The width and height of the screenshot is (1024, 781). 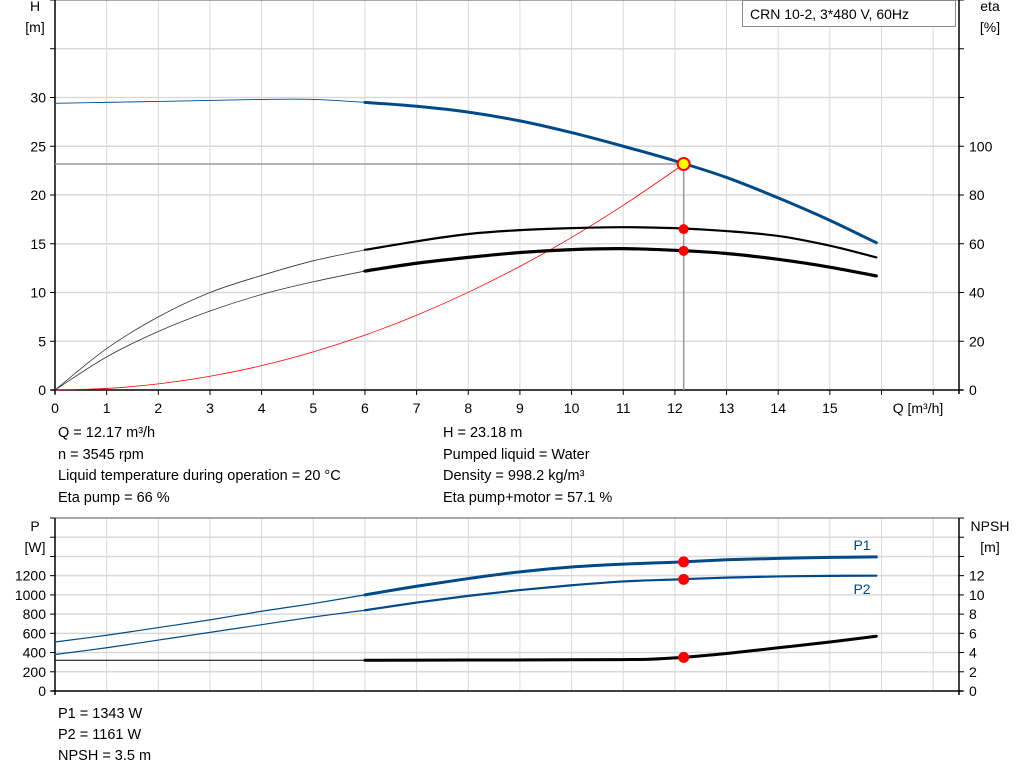 I want to click on y-tick-label-left: 25, so click(x=38, y=146).